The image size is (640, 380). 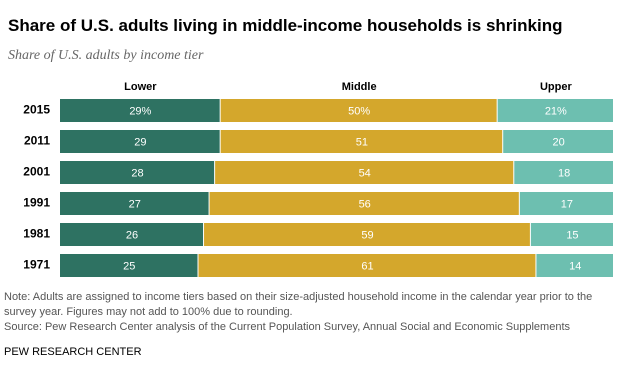 I want to click on data-label: 14, so click(x=575, y=266).